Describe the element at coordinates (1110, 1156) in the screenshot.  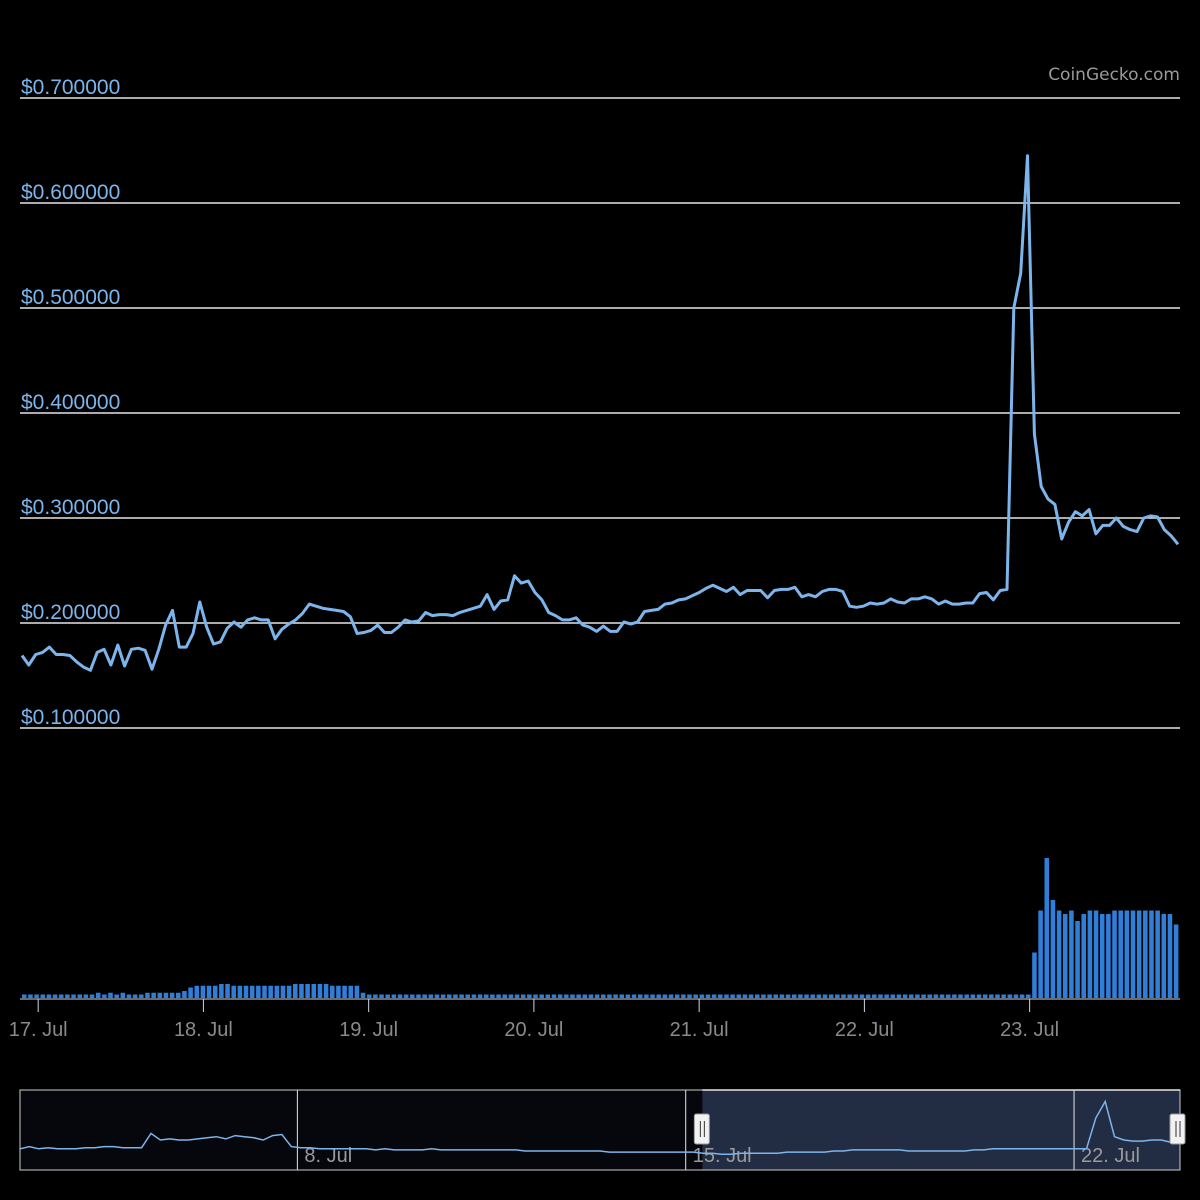
I see `navigator-label: 22. Jul` at that location.